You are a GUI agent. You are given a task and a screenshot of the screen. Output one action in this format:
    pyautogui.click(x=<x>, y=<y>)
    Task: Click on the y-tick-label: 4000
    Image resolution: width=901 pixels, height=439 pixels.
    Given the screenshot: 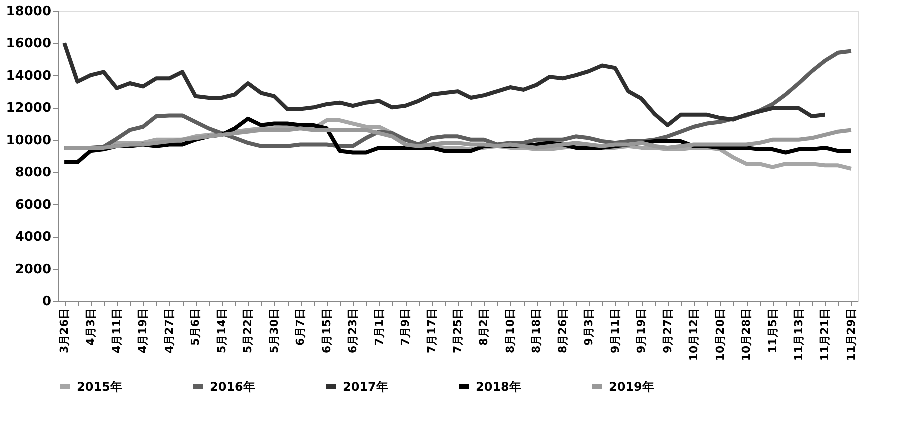 What is the action you would take?
    pyautogui.click(x=33, y=238)
    